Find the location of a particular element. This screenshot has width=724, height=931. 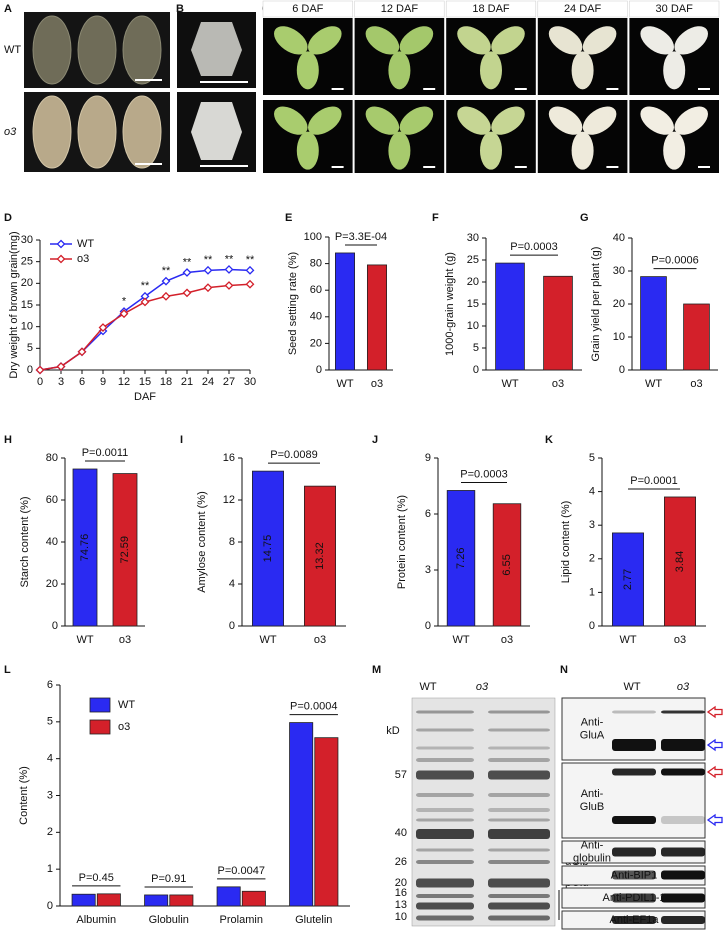

y-axis-label: Content (%) is located at coordinates (24, 795).